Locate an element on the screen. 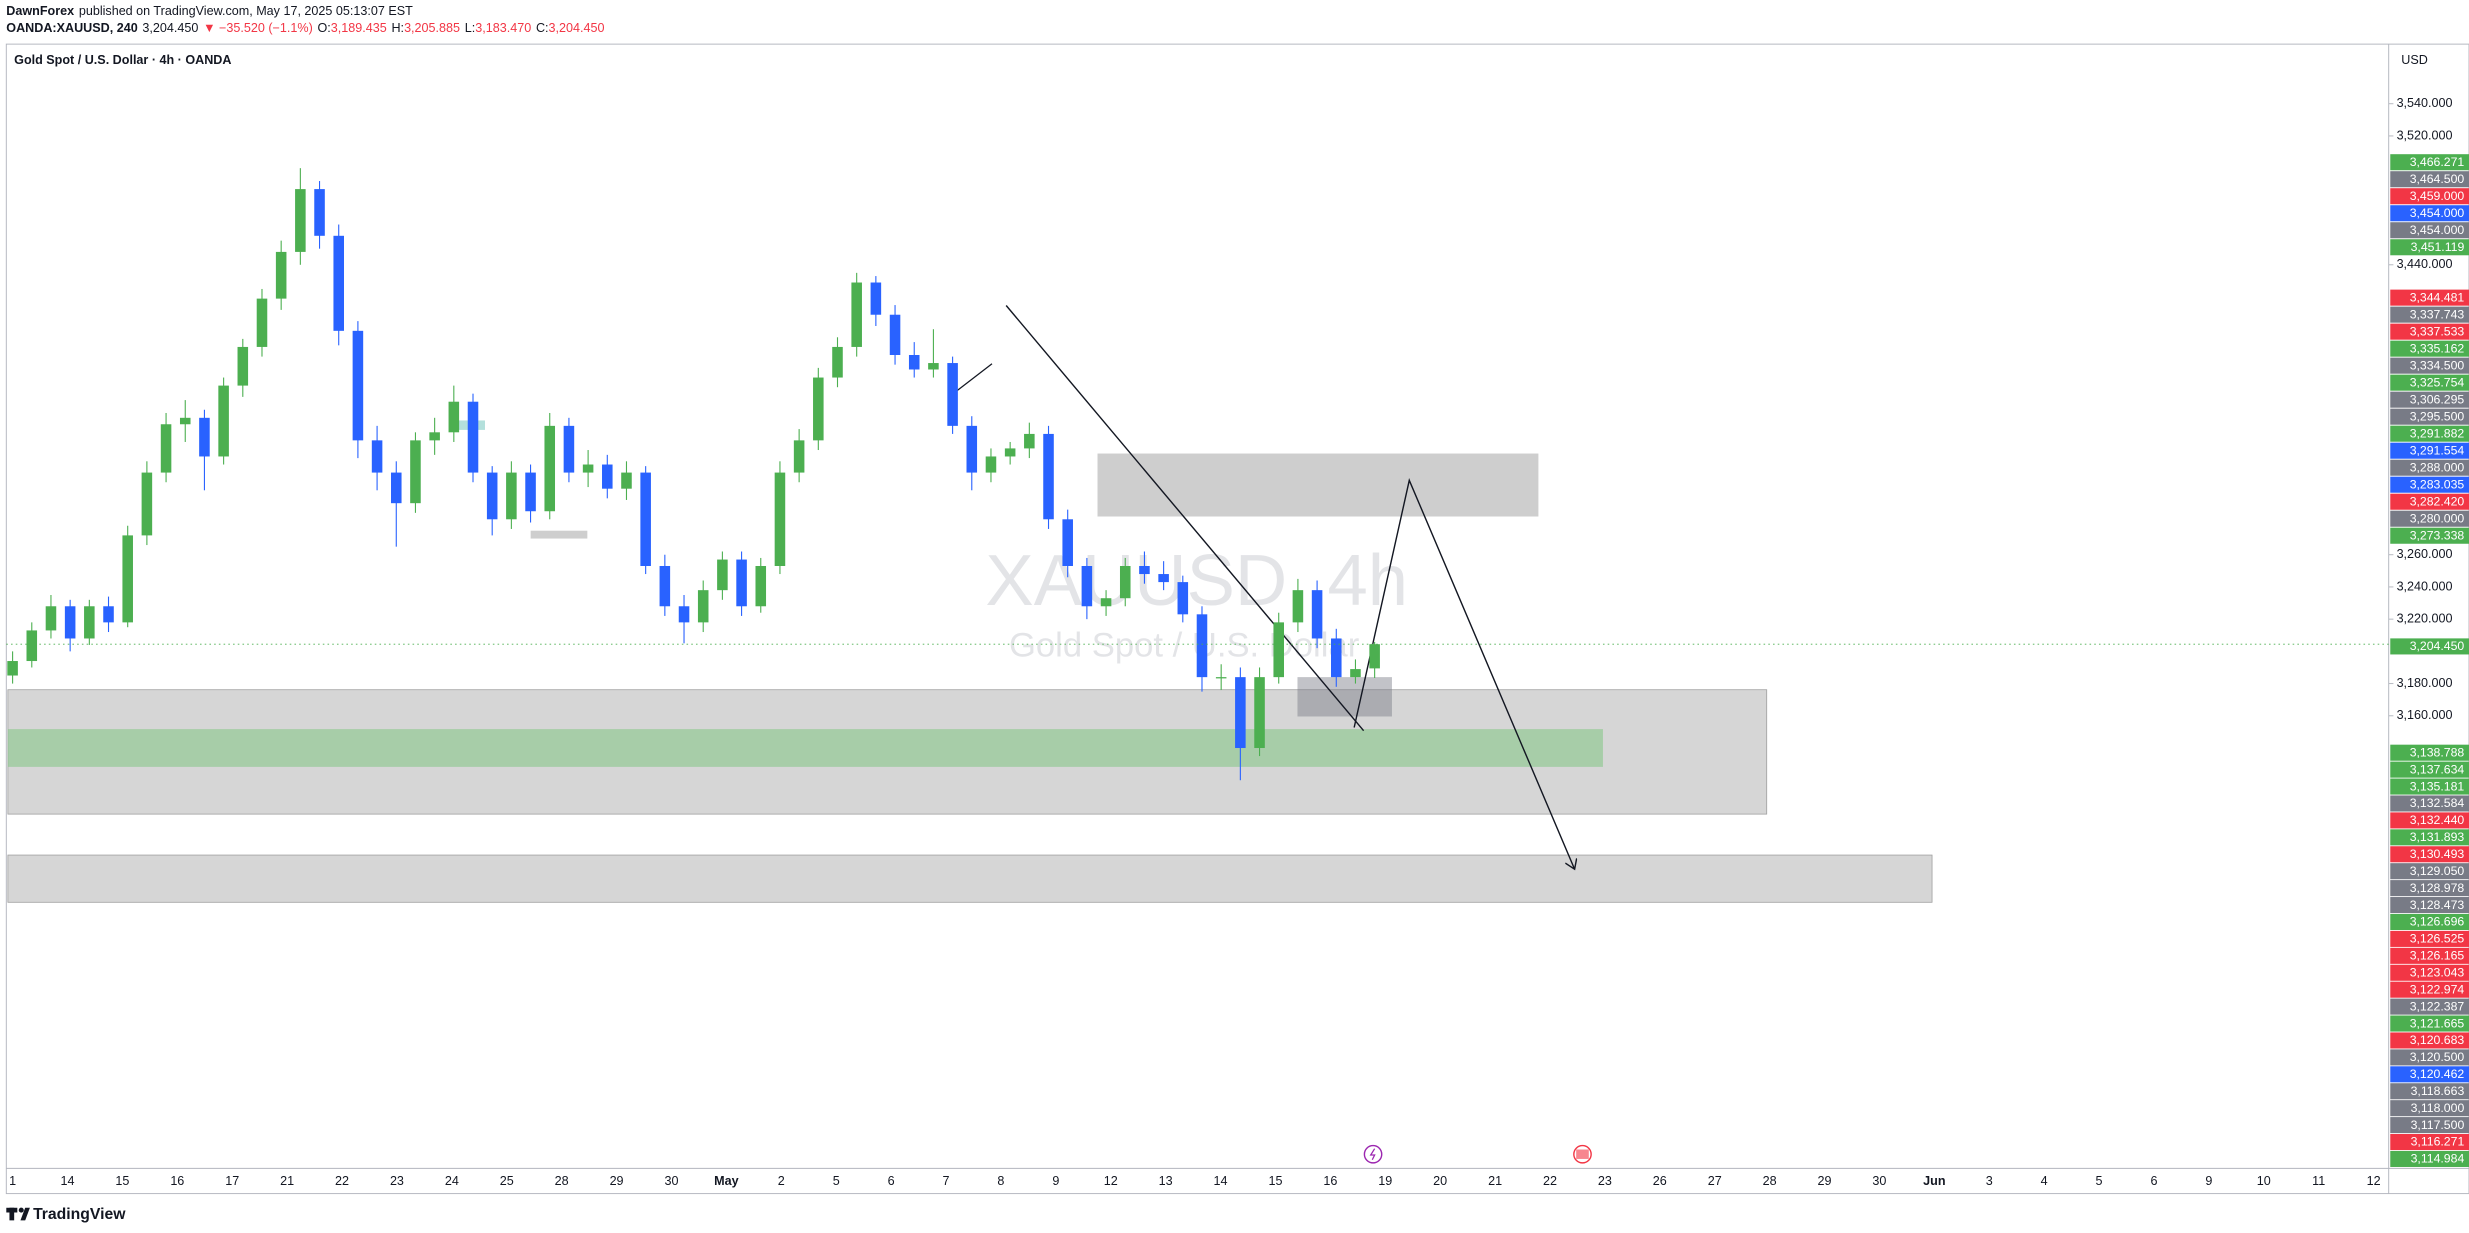  x-tick-label: 30 is located at coordinates (671, 1181).